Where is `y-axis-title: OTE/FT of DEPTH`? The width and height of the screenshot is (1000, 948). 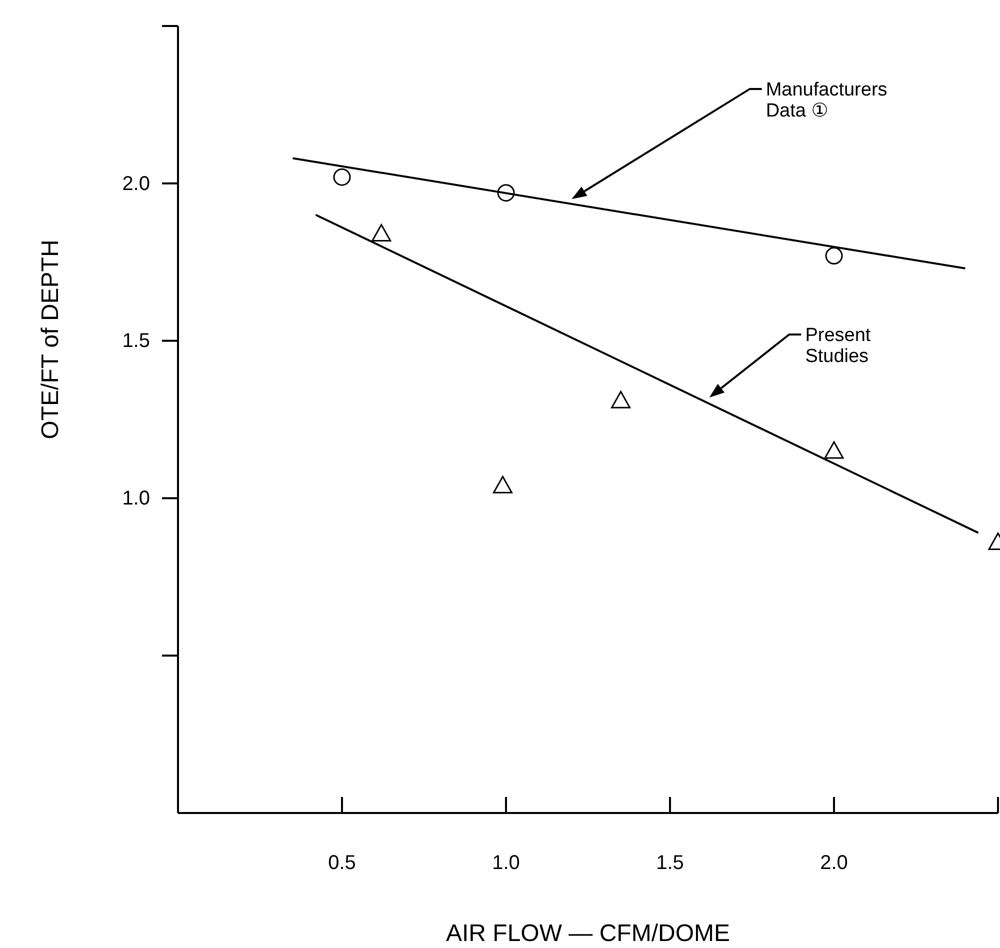 y-axis-title: OTE/FT of DEPTH is located at coordinates (50, 340).